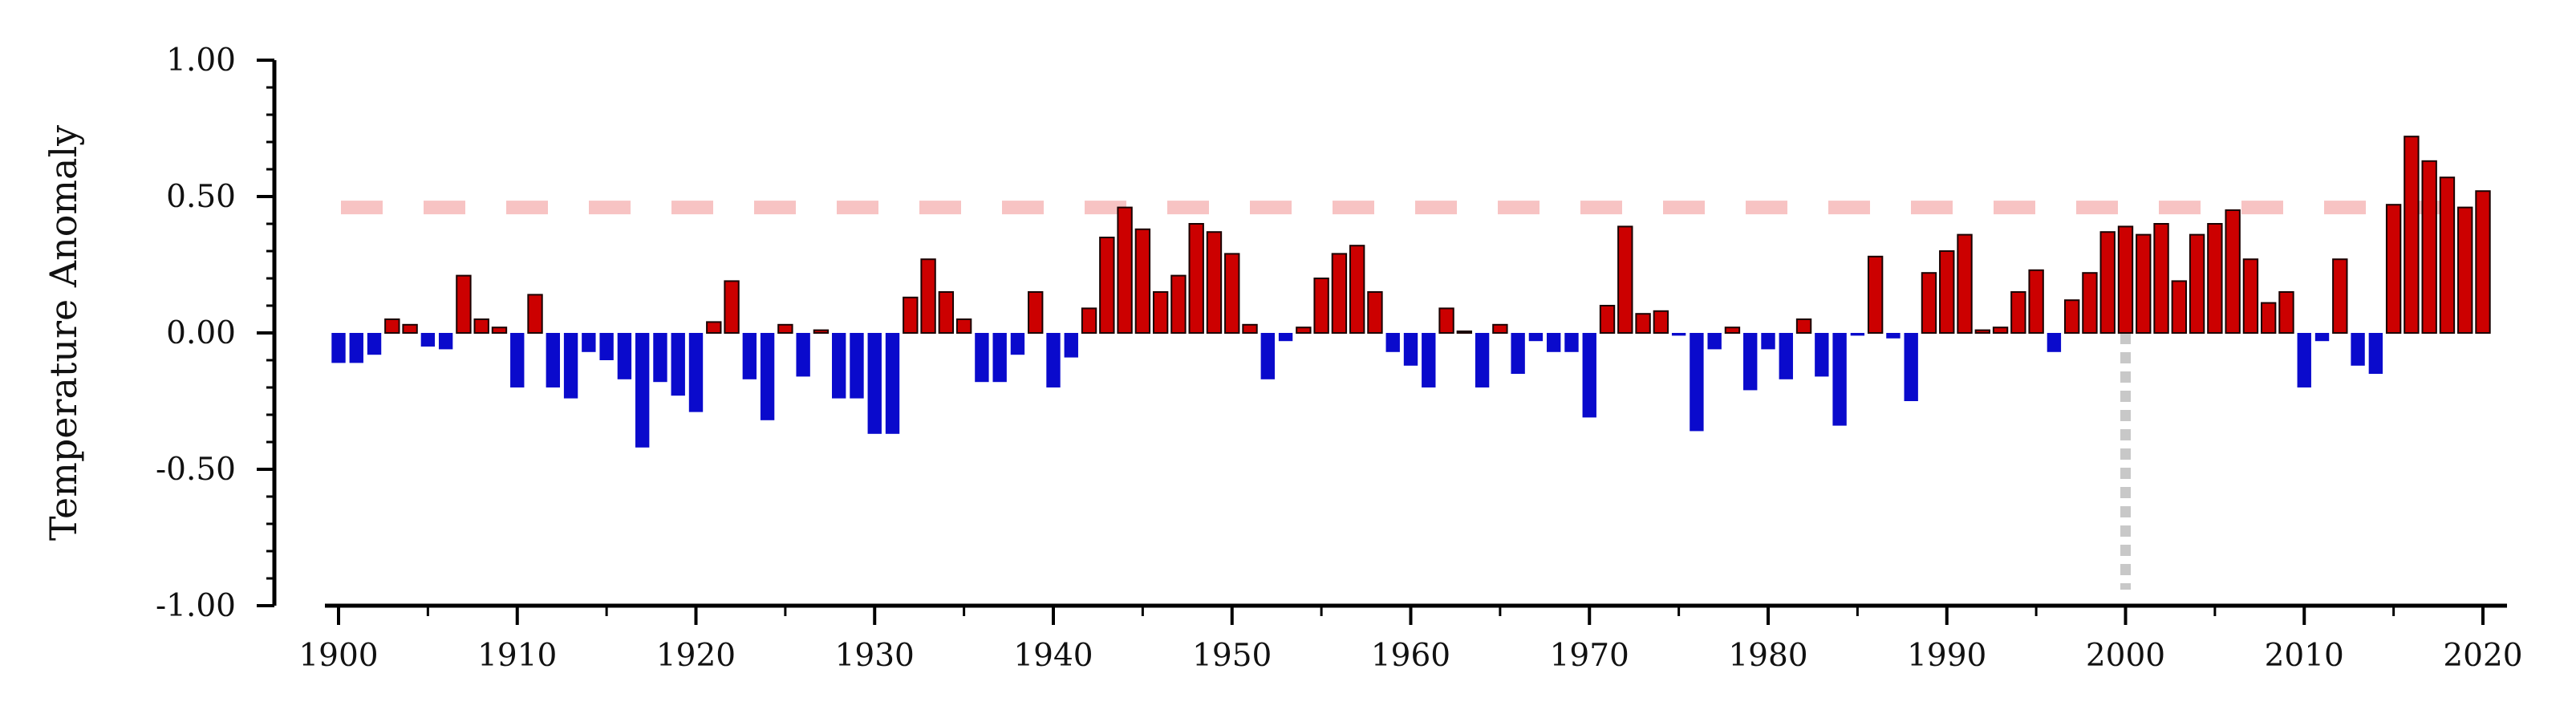 This screenshot has width=2576, height=722. What do you see at coordinates (1625, 279) in the screenshot?
I see `bar-1972` at bounding box center [1625, 279].